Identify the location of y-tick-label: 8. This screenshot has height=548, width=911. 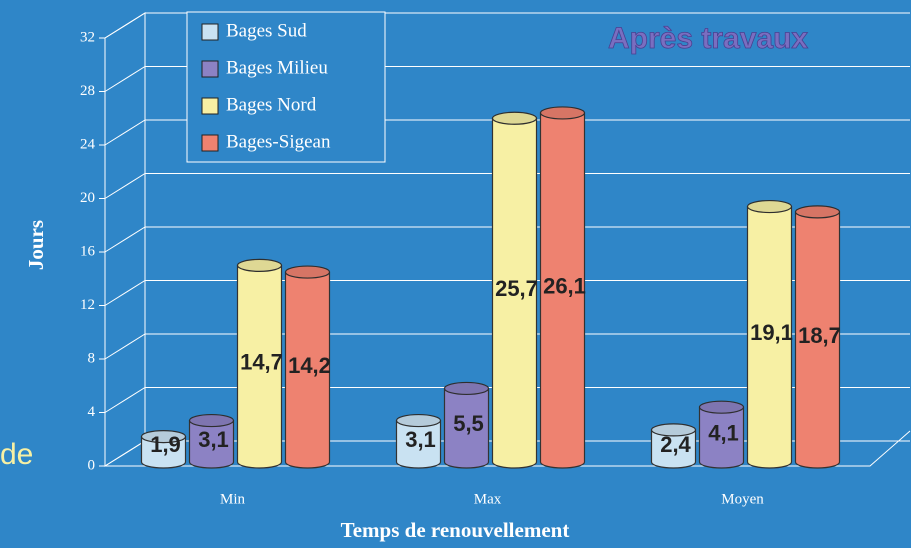
(92, 358).